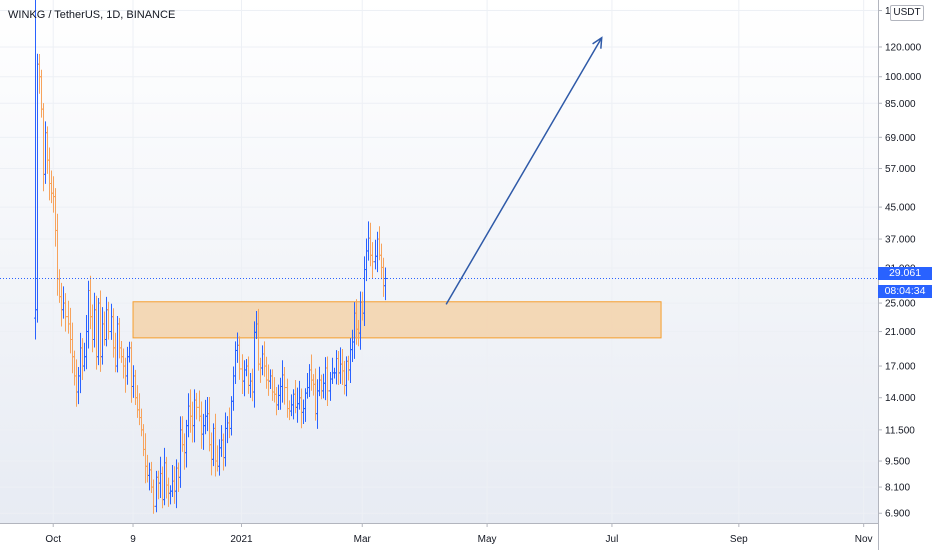  What do you see at coordinates (903, 77) in the screenshot?
I see `y-tick-label: 100.000` at bounding box center [903, 77].